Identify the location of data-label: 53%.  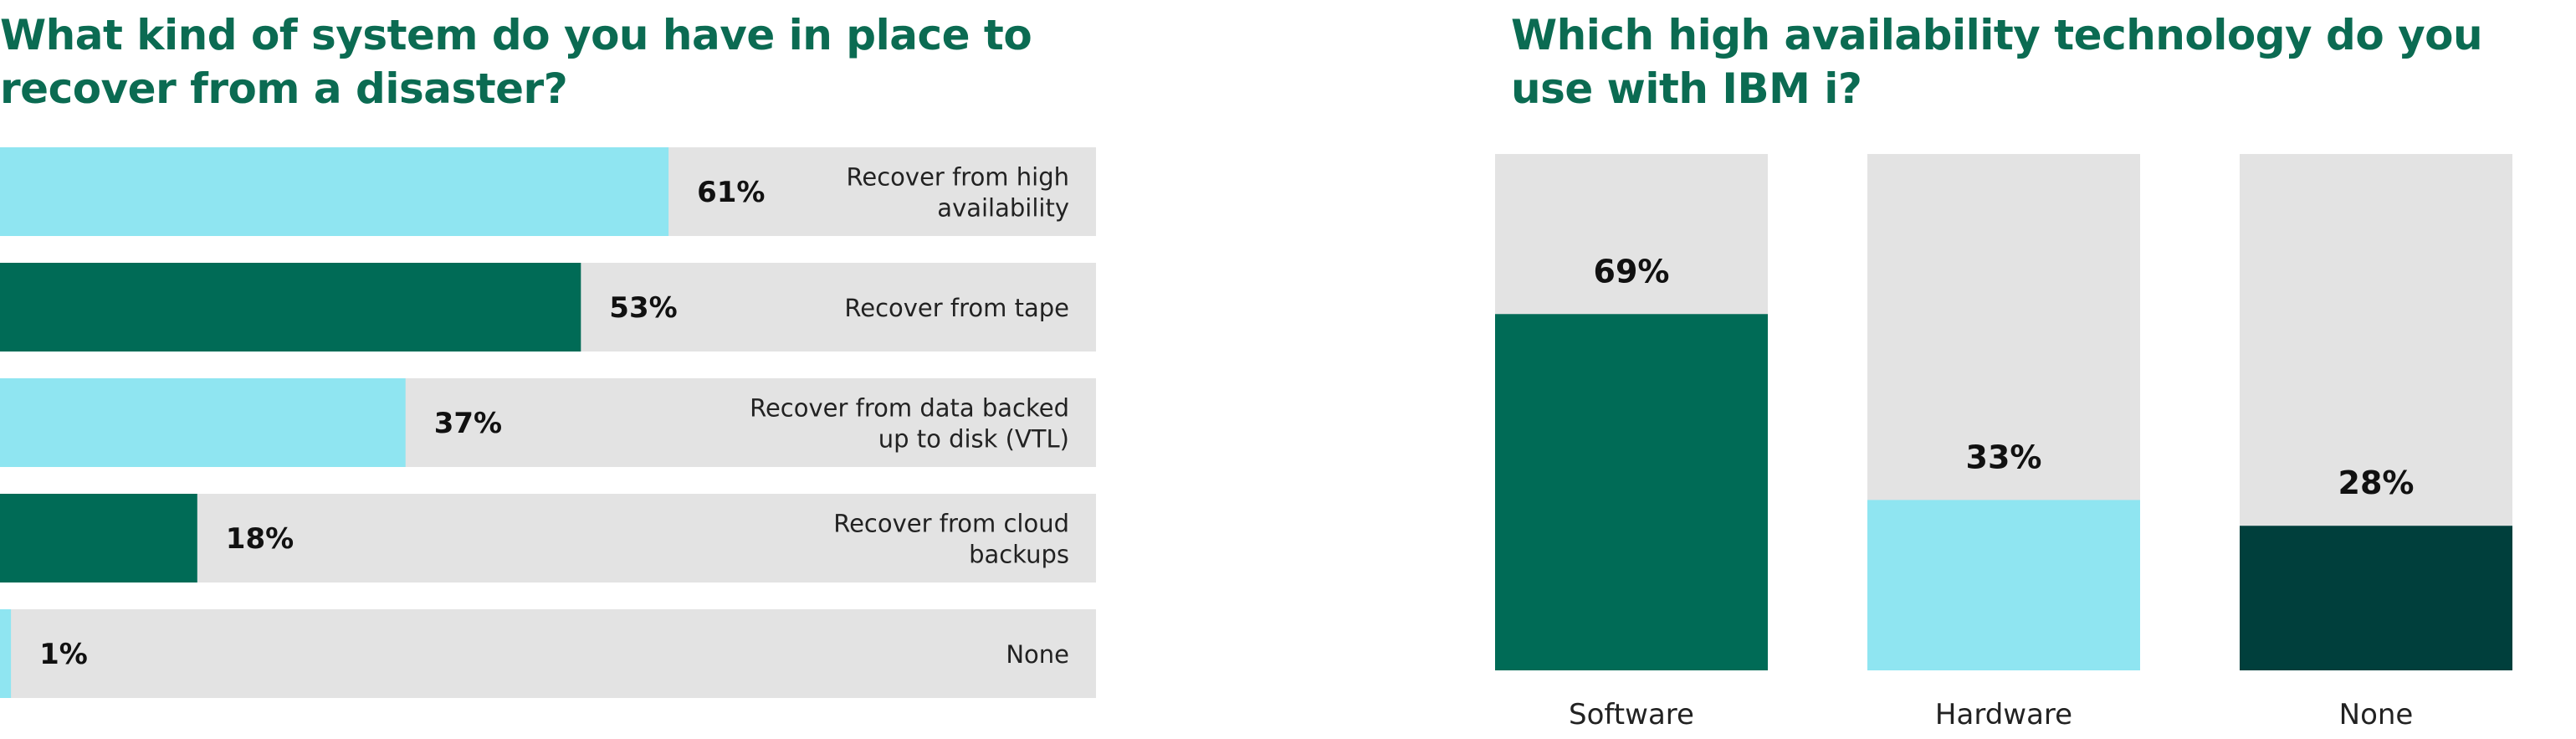
(643, 308).